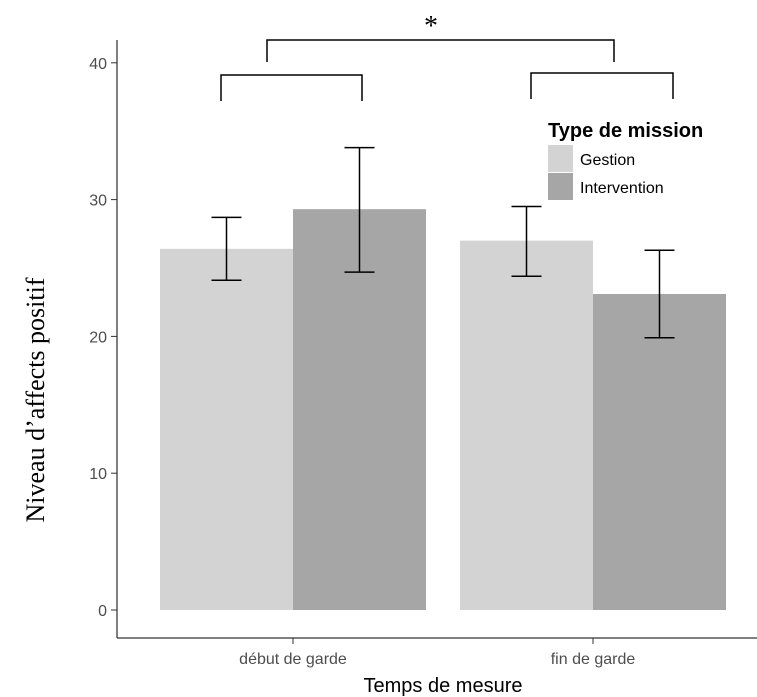  What do you see at coordinates (607, 160) in the screenshot?
I see `legend-label-gestion: Gestion` at bounding box center [607, 160].